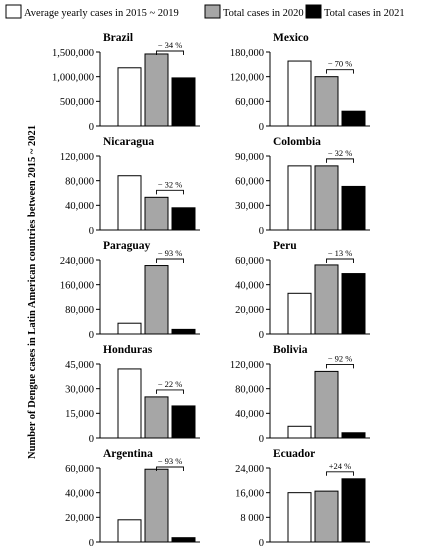  What do you see at coordinates (170, 253) in the screenshot?
I see `change-annotation-paraguay: − 93 %` at bounding box center [170, 253].